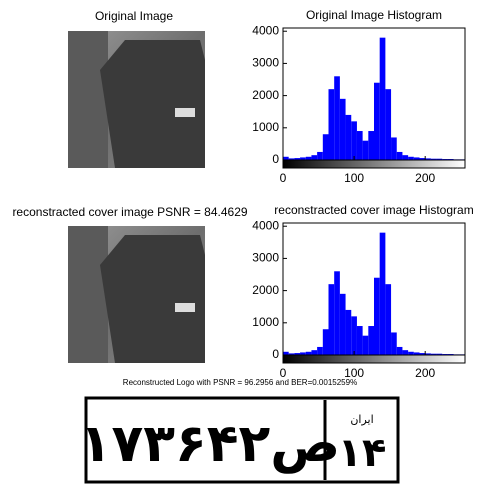 This screenshot has width=478, height=498. What do you see at coordinates (134, 16) in the screenshot?
I see `image-title: Original Image` at bounding box center [134, 16].